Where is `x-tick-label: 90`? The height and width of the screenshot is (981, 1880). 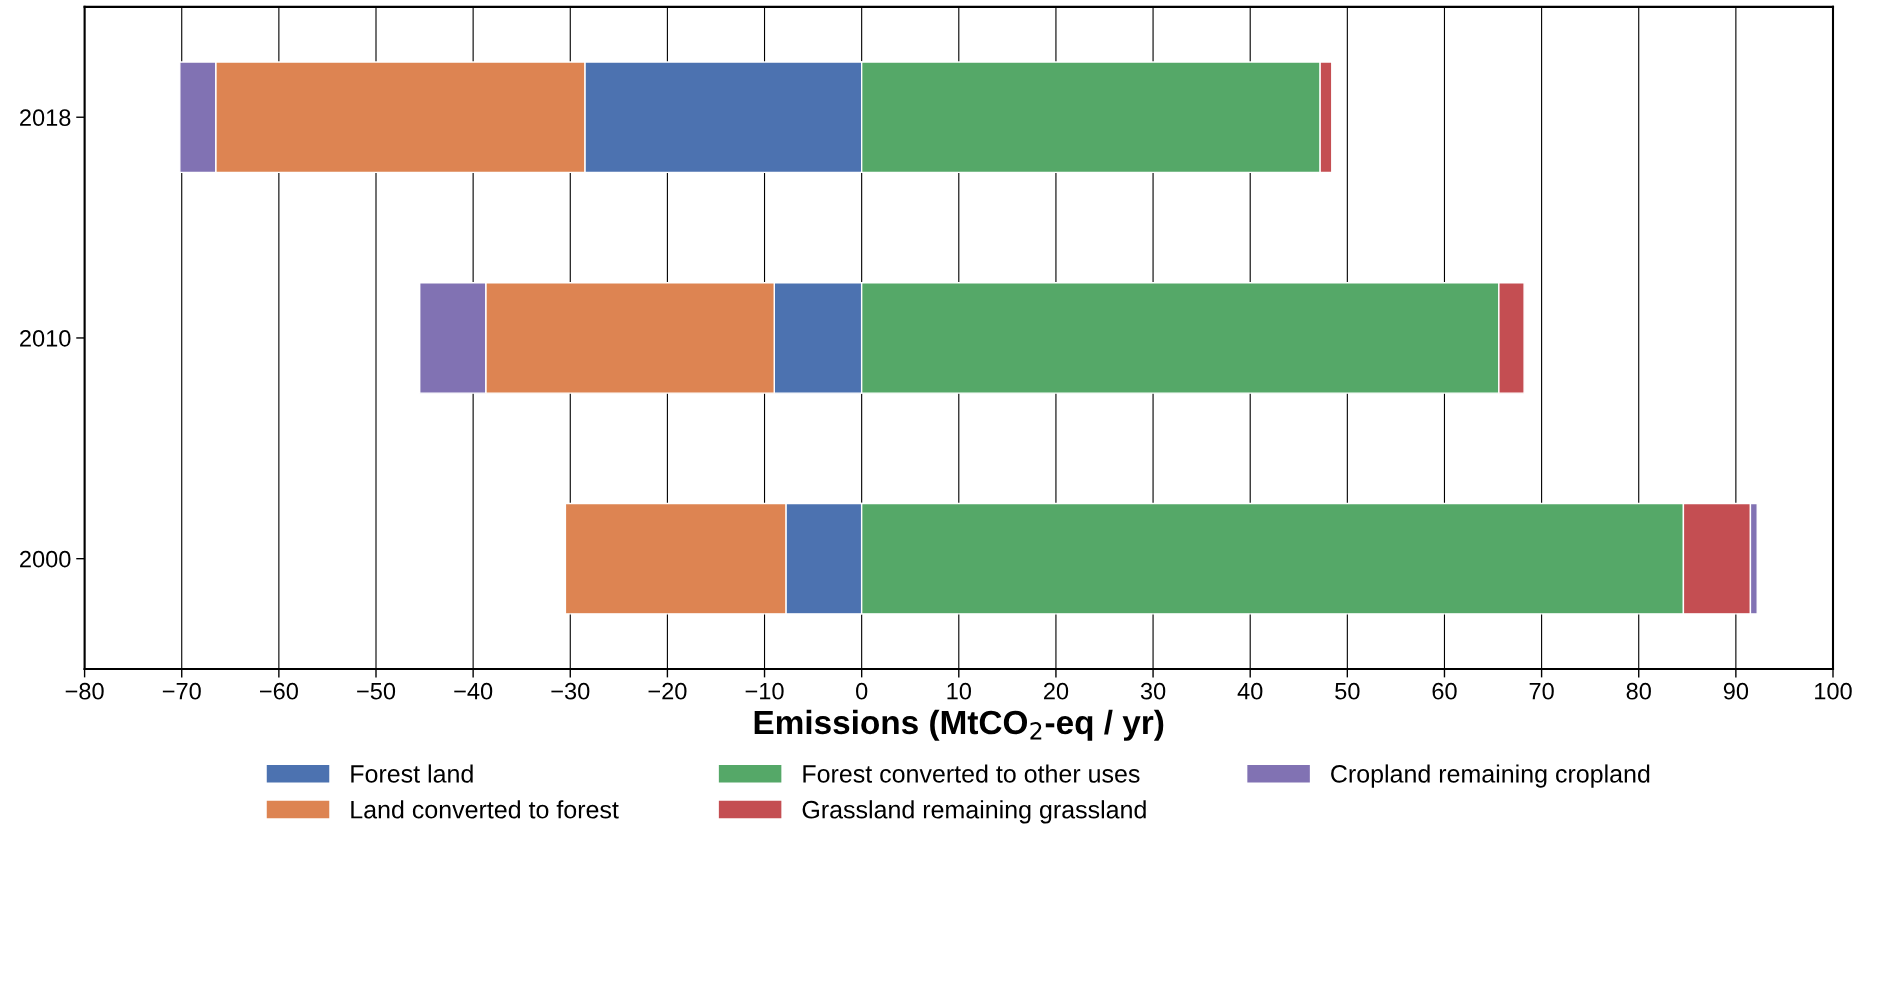 x-tick-label: 90 is located at coordinates (1736, 691).